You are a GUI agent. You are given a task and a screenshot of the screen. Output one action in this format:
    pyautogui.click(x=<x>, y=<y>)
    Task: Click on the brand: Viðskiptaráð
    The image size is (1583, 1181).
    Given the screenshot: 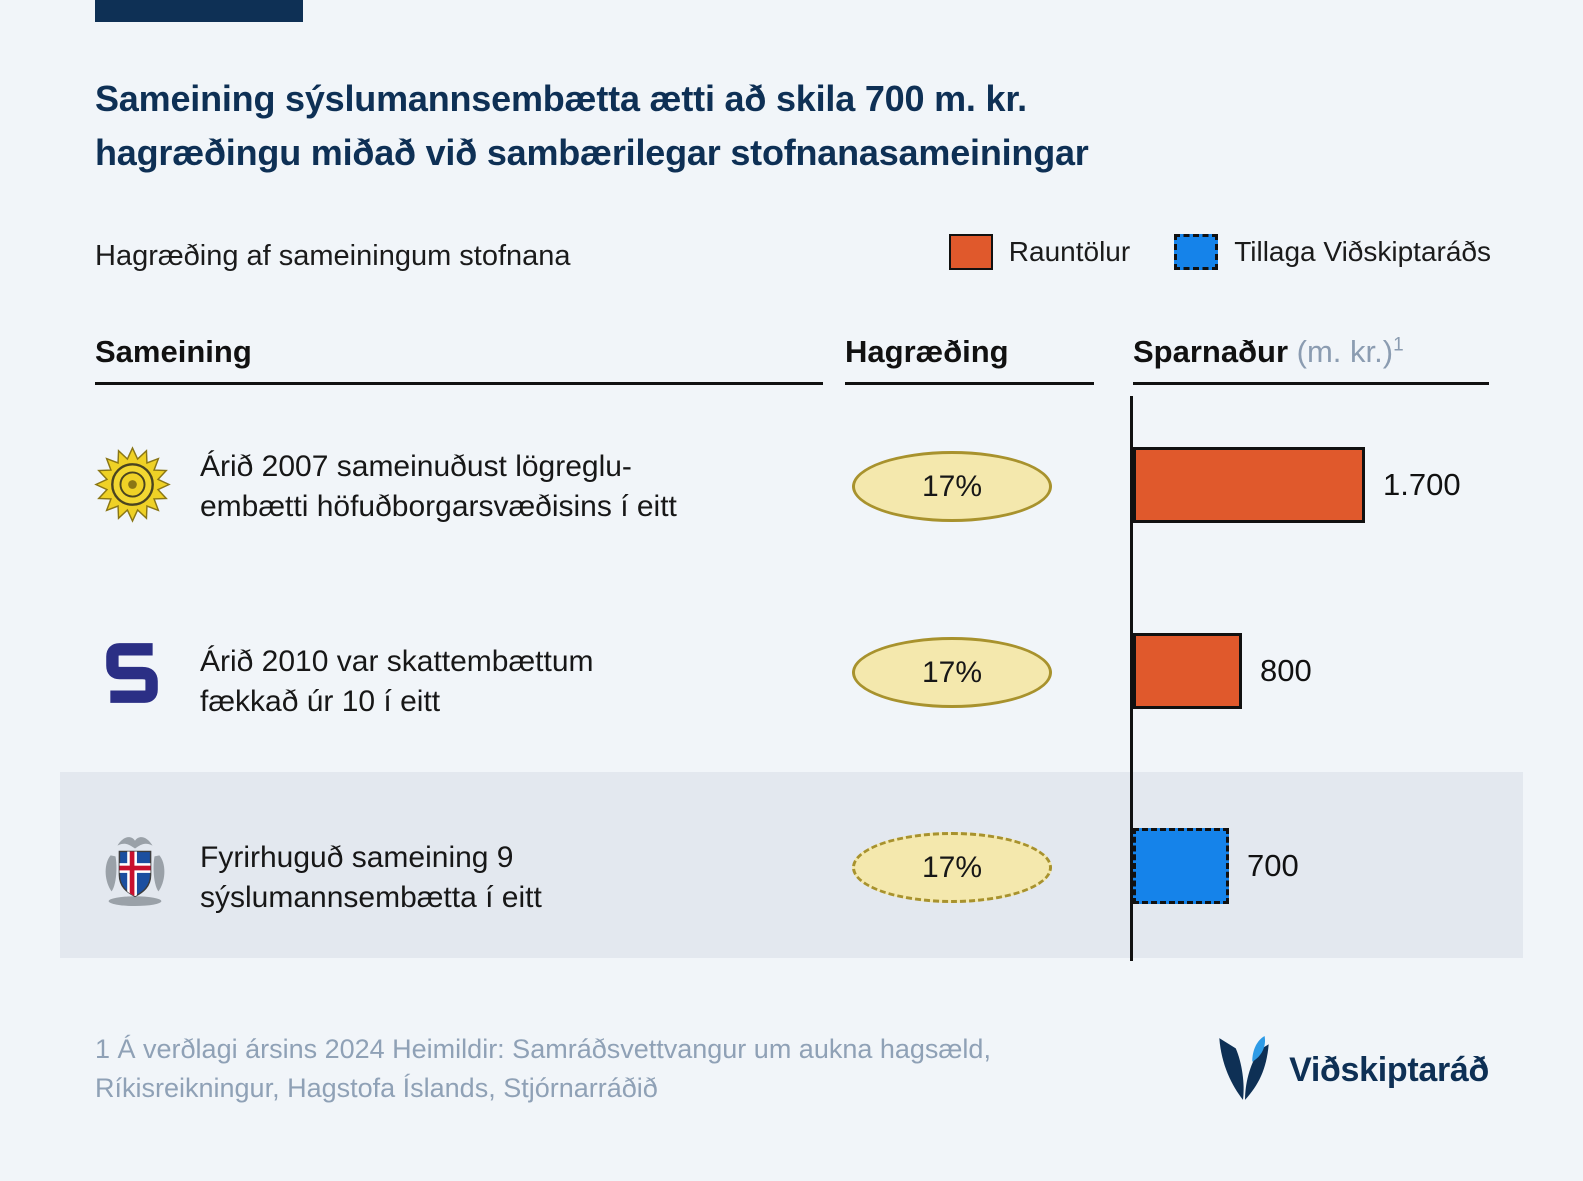 What is the action you would take?
    pyautogui.click(x=1351, y=1070)
    